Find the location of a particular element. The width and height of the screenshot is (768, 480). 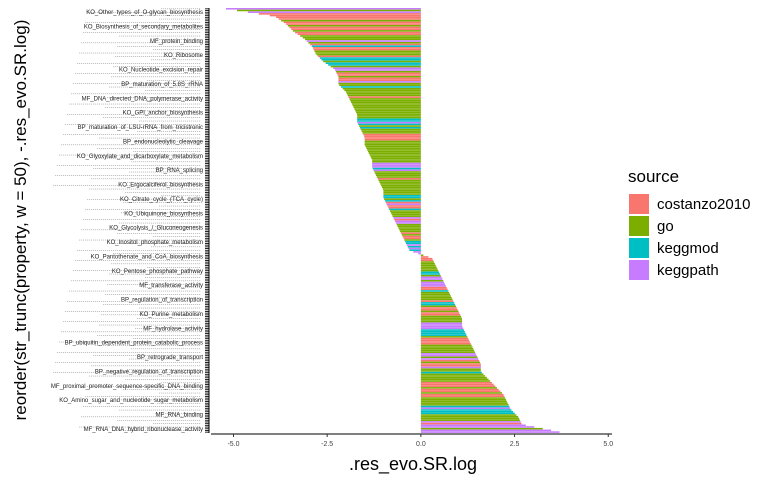

x-axis: -5.0 -2.5 0.0 2.5 5.0 is located at coordinates (412, 440).